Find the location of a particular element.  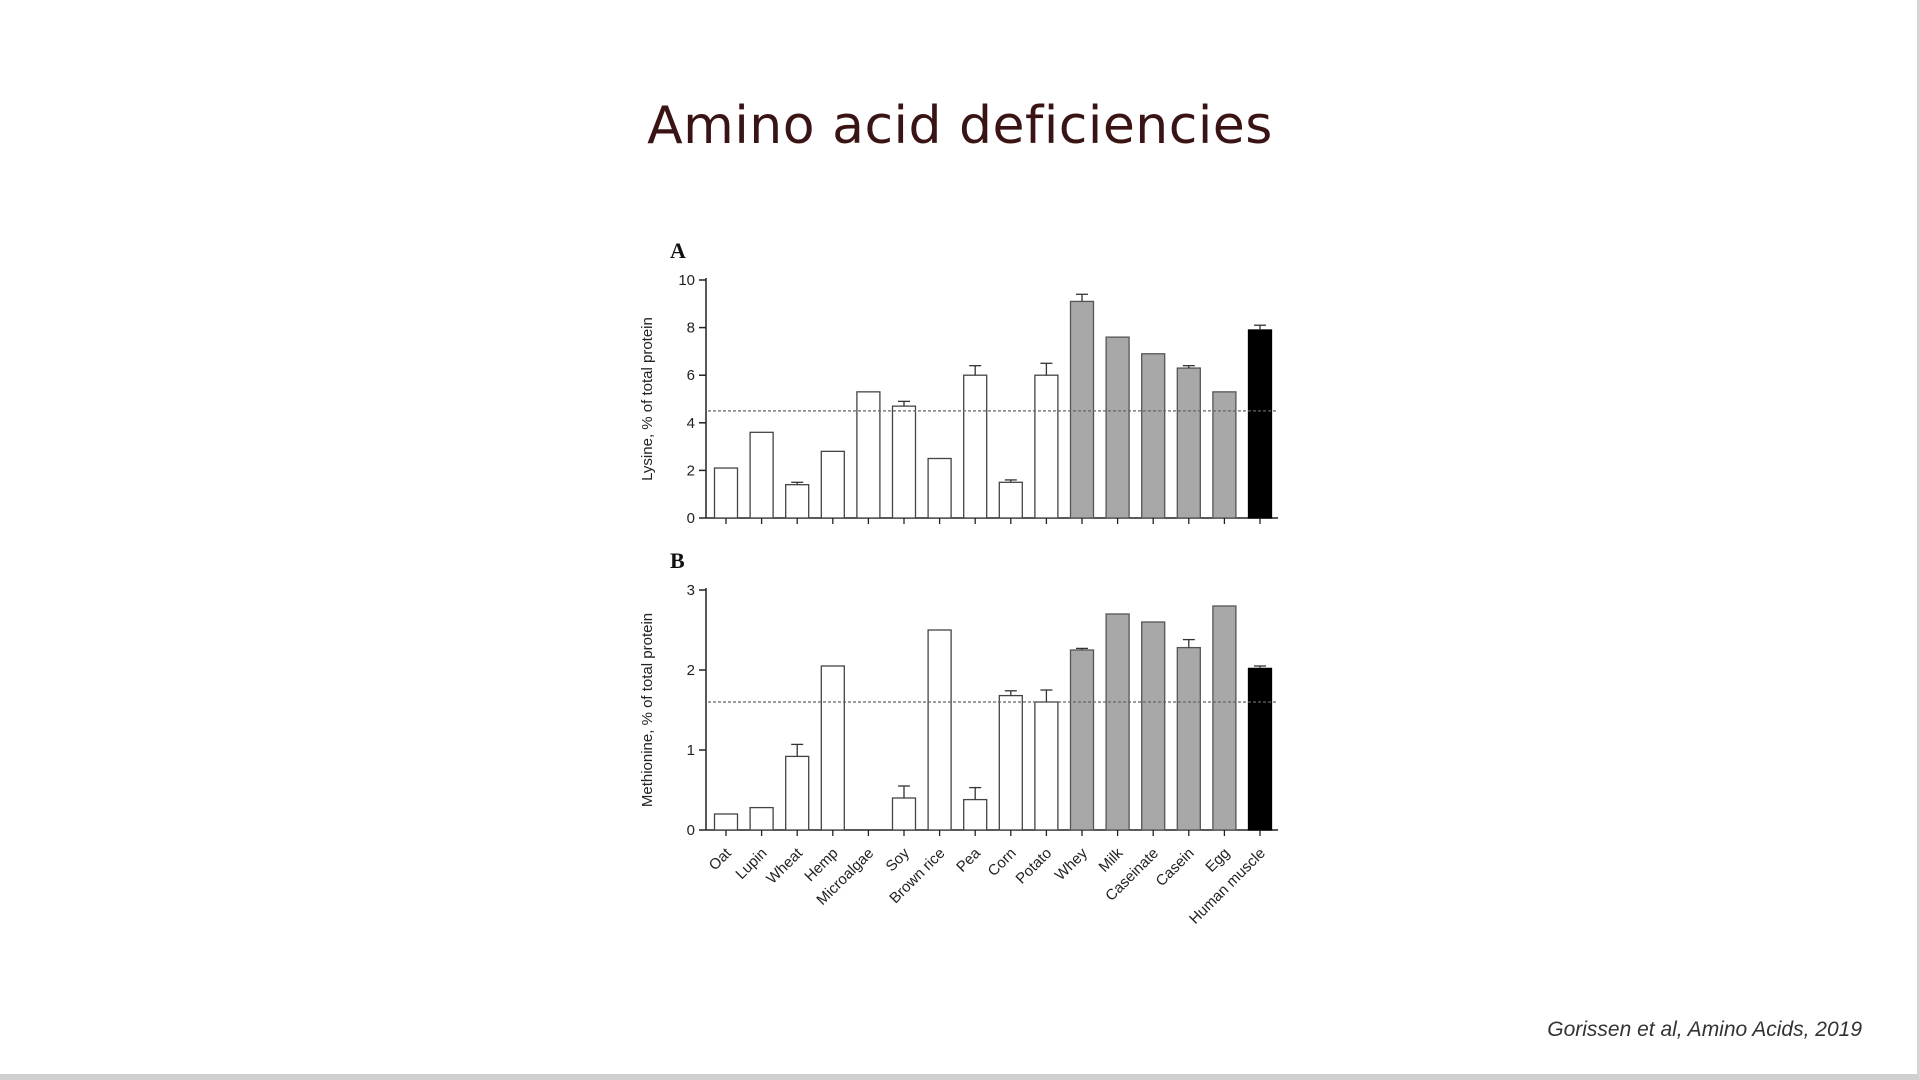

panel-label: A is located at coordinates (678, 250).